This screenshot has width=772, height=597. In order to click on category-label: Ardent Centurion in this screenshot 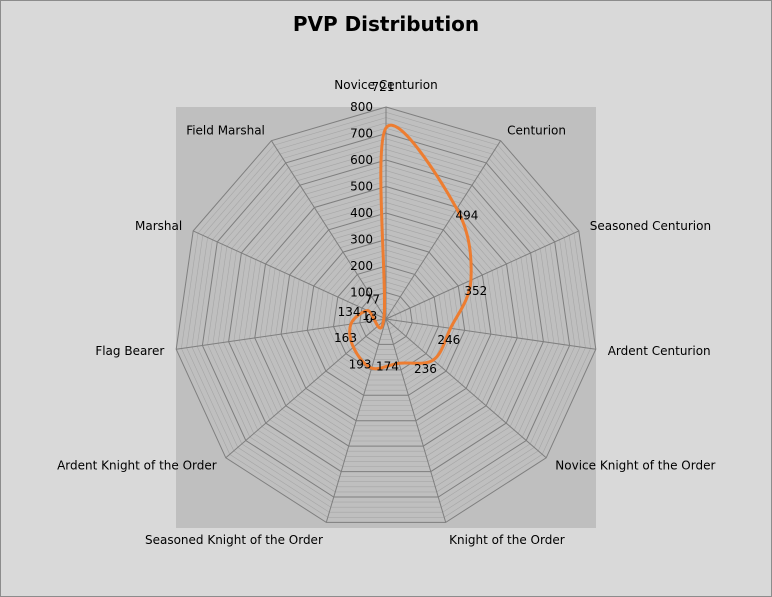, I will do `click(659, 351)`.